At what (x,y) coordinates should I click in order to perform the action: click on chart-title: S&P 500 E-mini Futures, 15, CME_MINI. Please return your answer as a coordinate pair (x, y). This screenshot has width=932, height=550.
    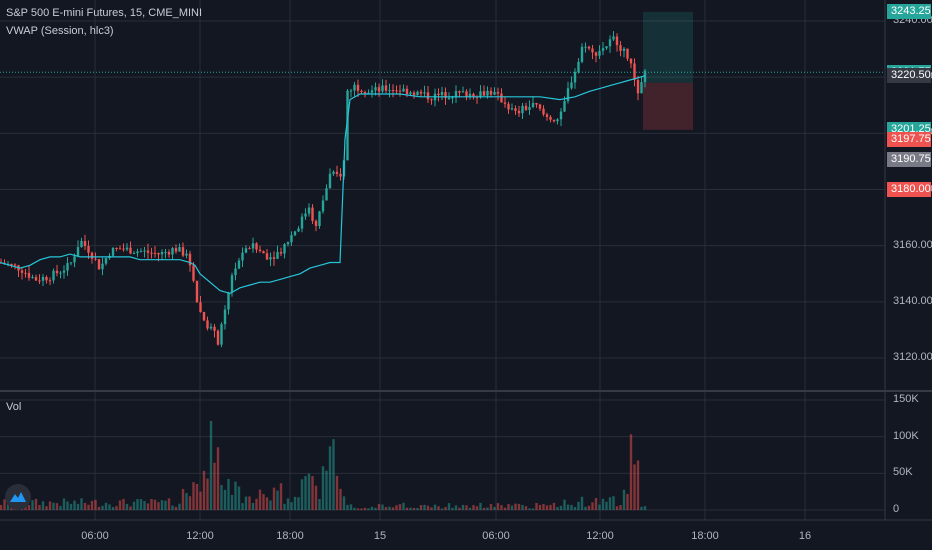
    Looking at the image, I should click on (104, 13).